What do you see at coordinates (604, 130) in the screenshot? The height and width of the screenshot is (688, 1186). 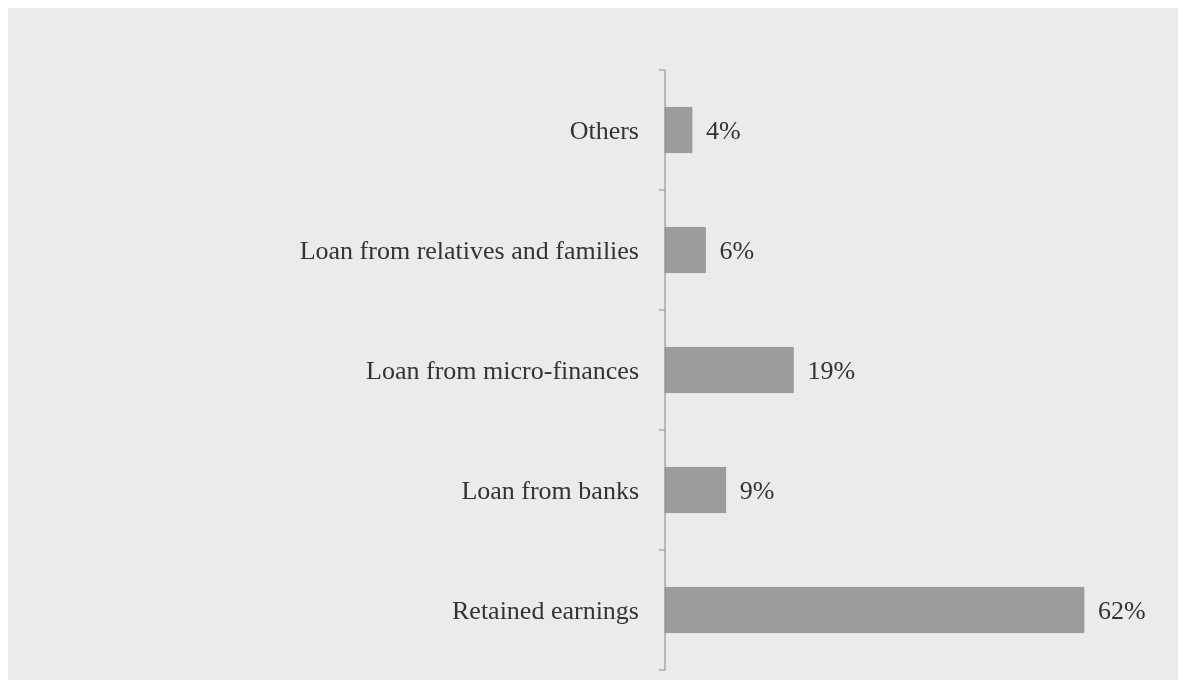 I see `y-tick-label: Others` at bounding box center [604, 130].